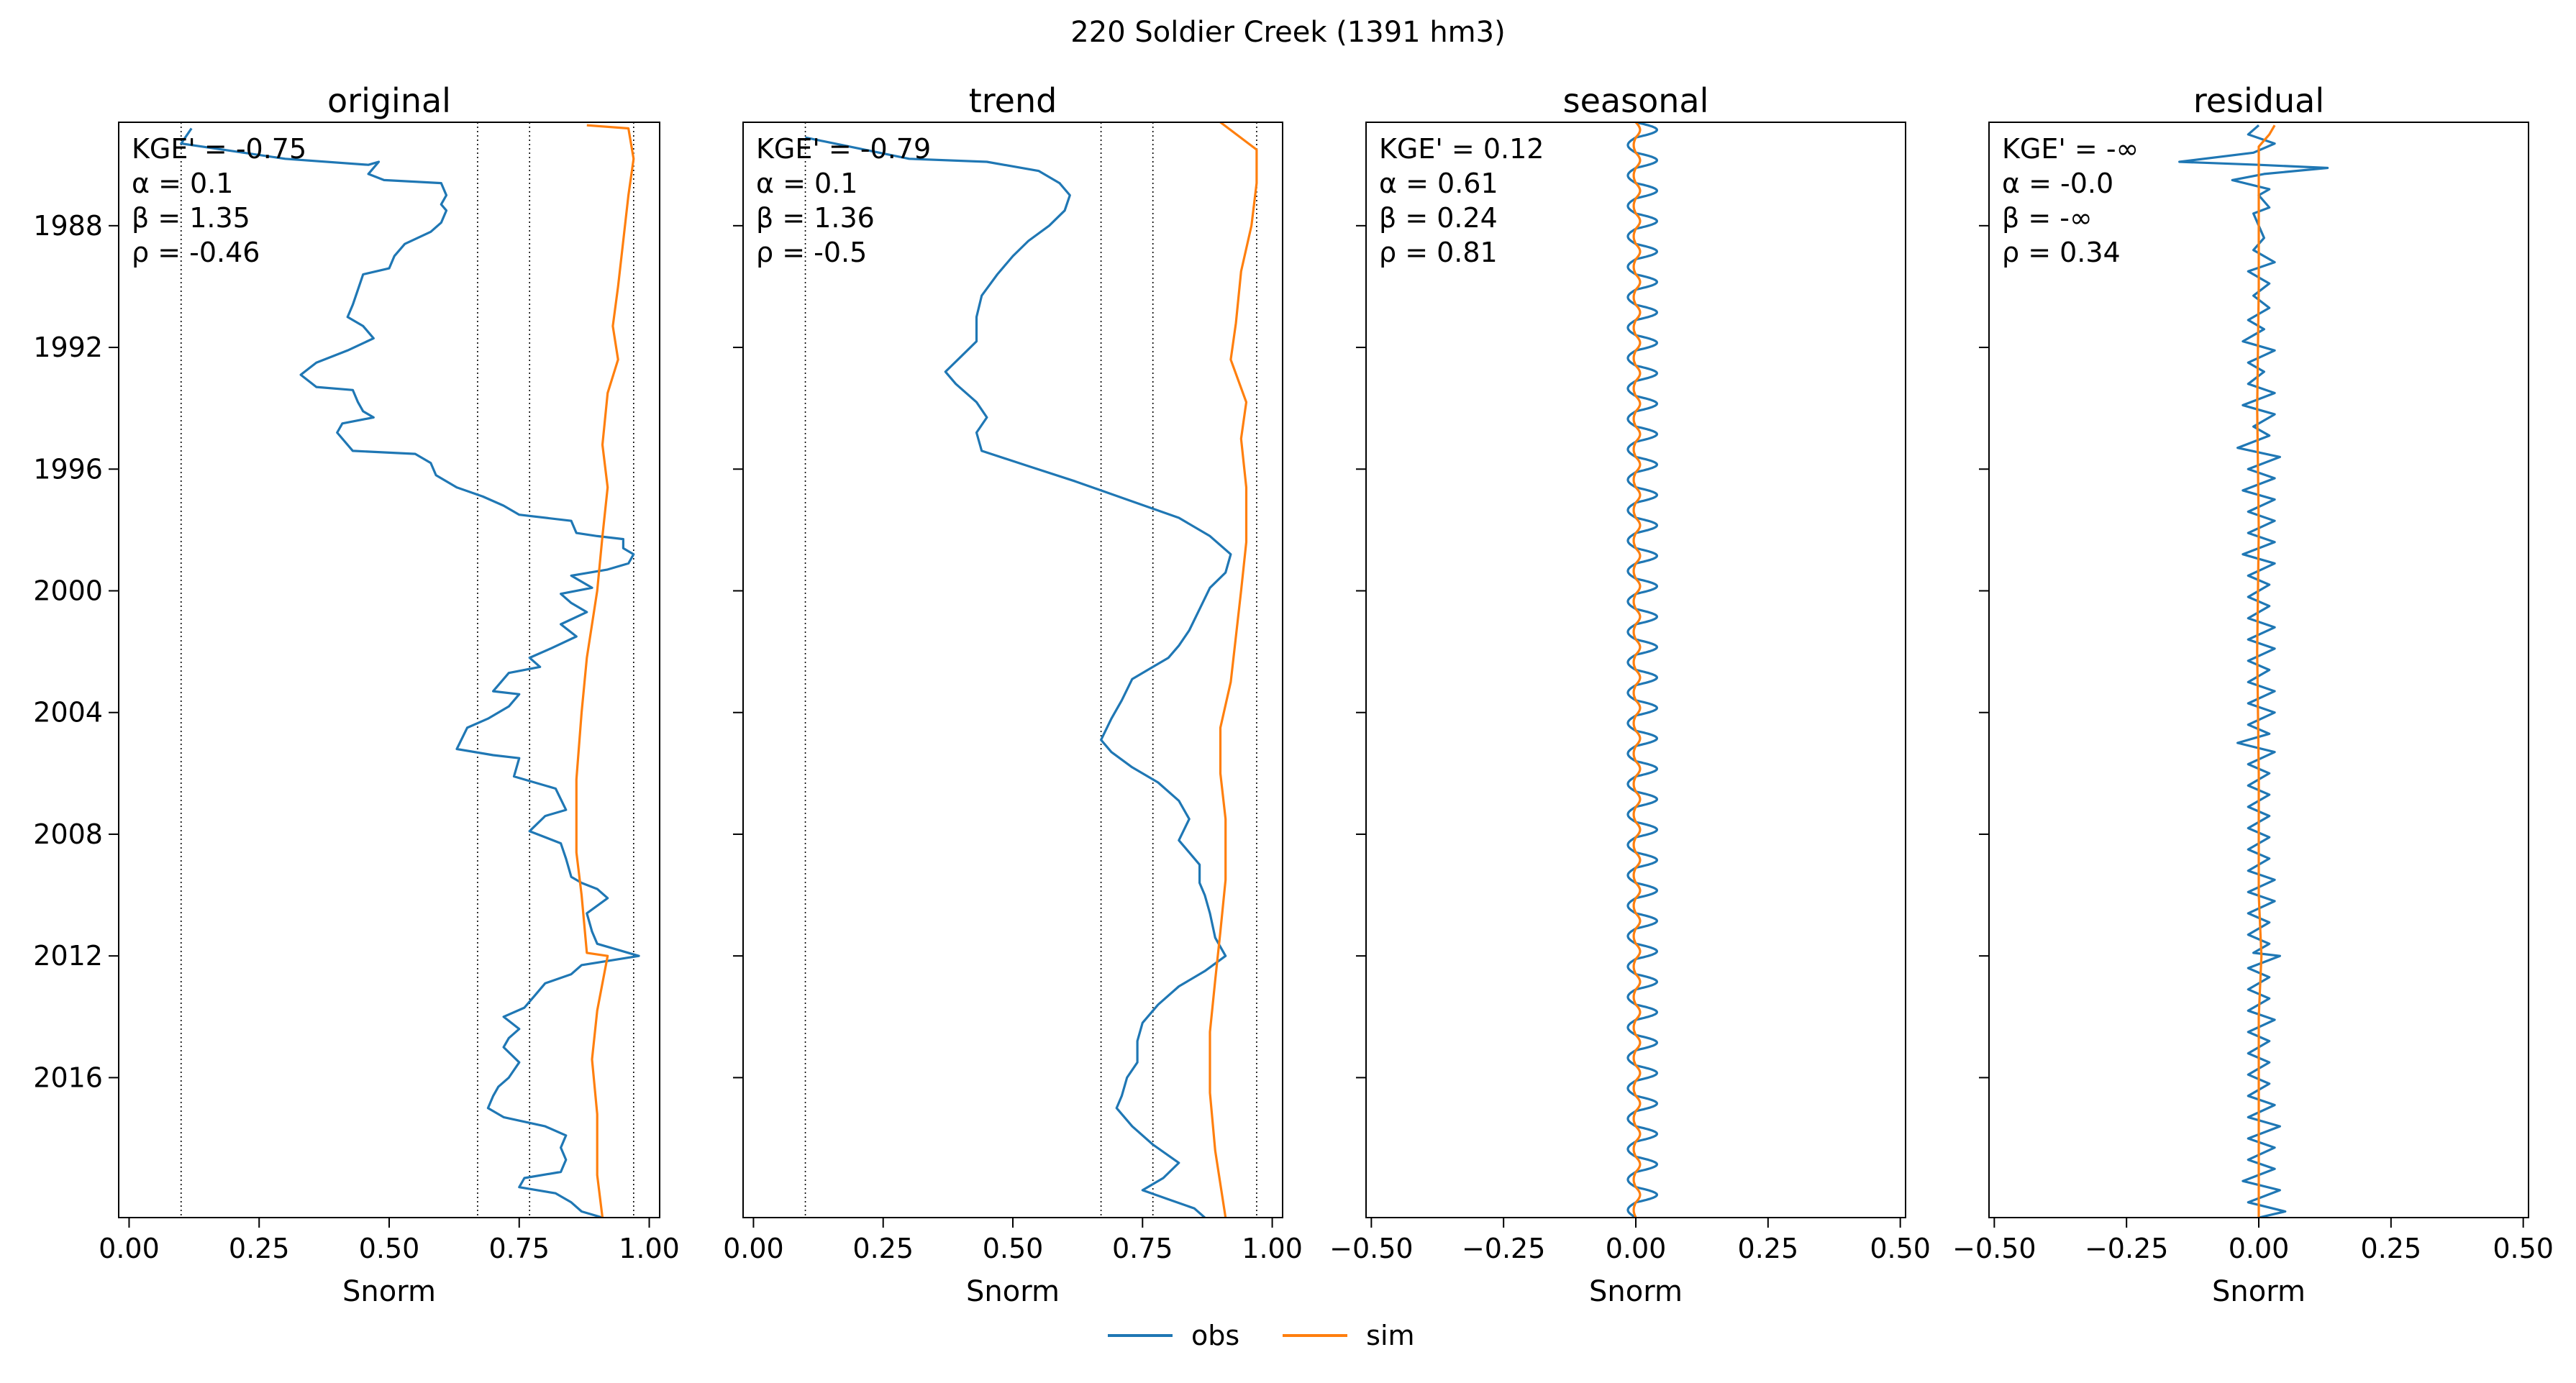 The height and width of the screenshot is (1383, 2576). Describe the element at coordinates (1013, 100) in the screenshot. I see `subplot-title: trend` at that location.